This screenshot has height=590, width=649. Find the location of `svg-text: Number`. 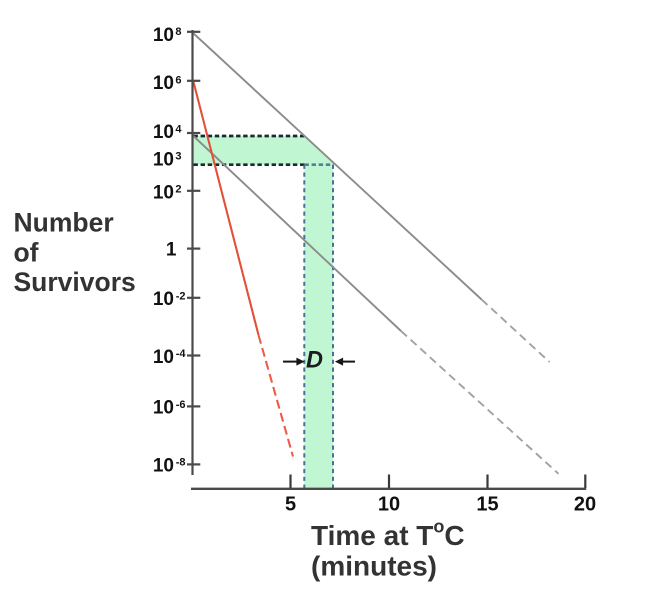

svg-text: Number is located at coordinates (64, 223).